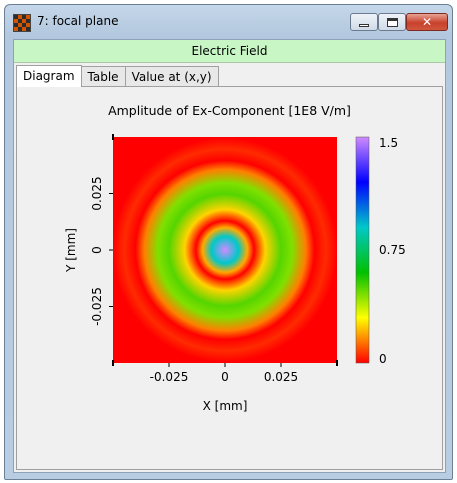  I want to click on y-axis-label: Y [mm], so click(71, 250).